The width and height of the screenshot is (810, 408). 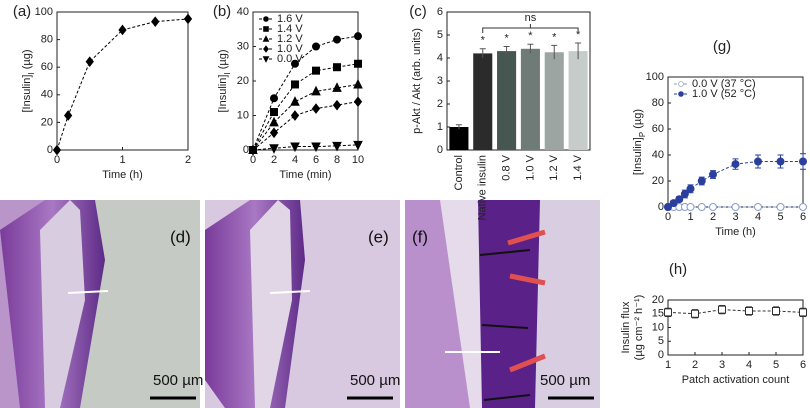 I want to click on y-tick-label: 1, so click(x=440, y=127).